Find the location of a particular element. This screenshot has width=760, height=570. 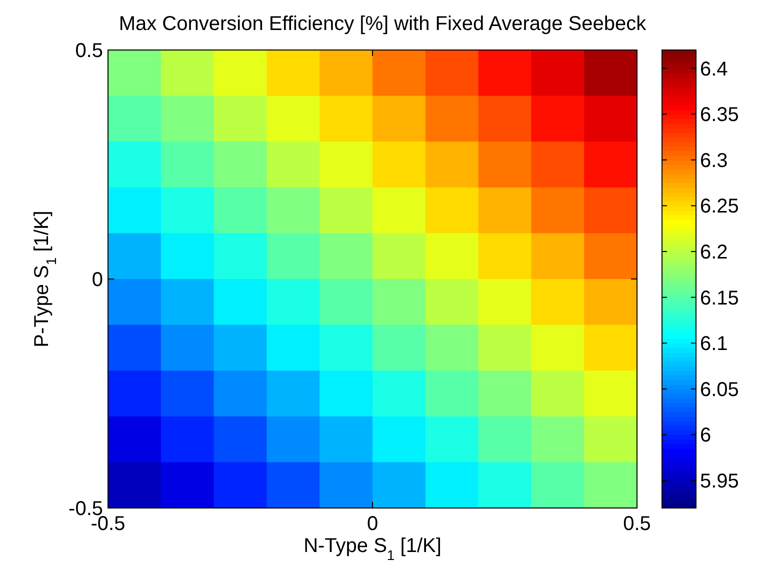

color-bar-label: 6 is located at coordinates (706, 435).